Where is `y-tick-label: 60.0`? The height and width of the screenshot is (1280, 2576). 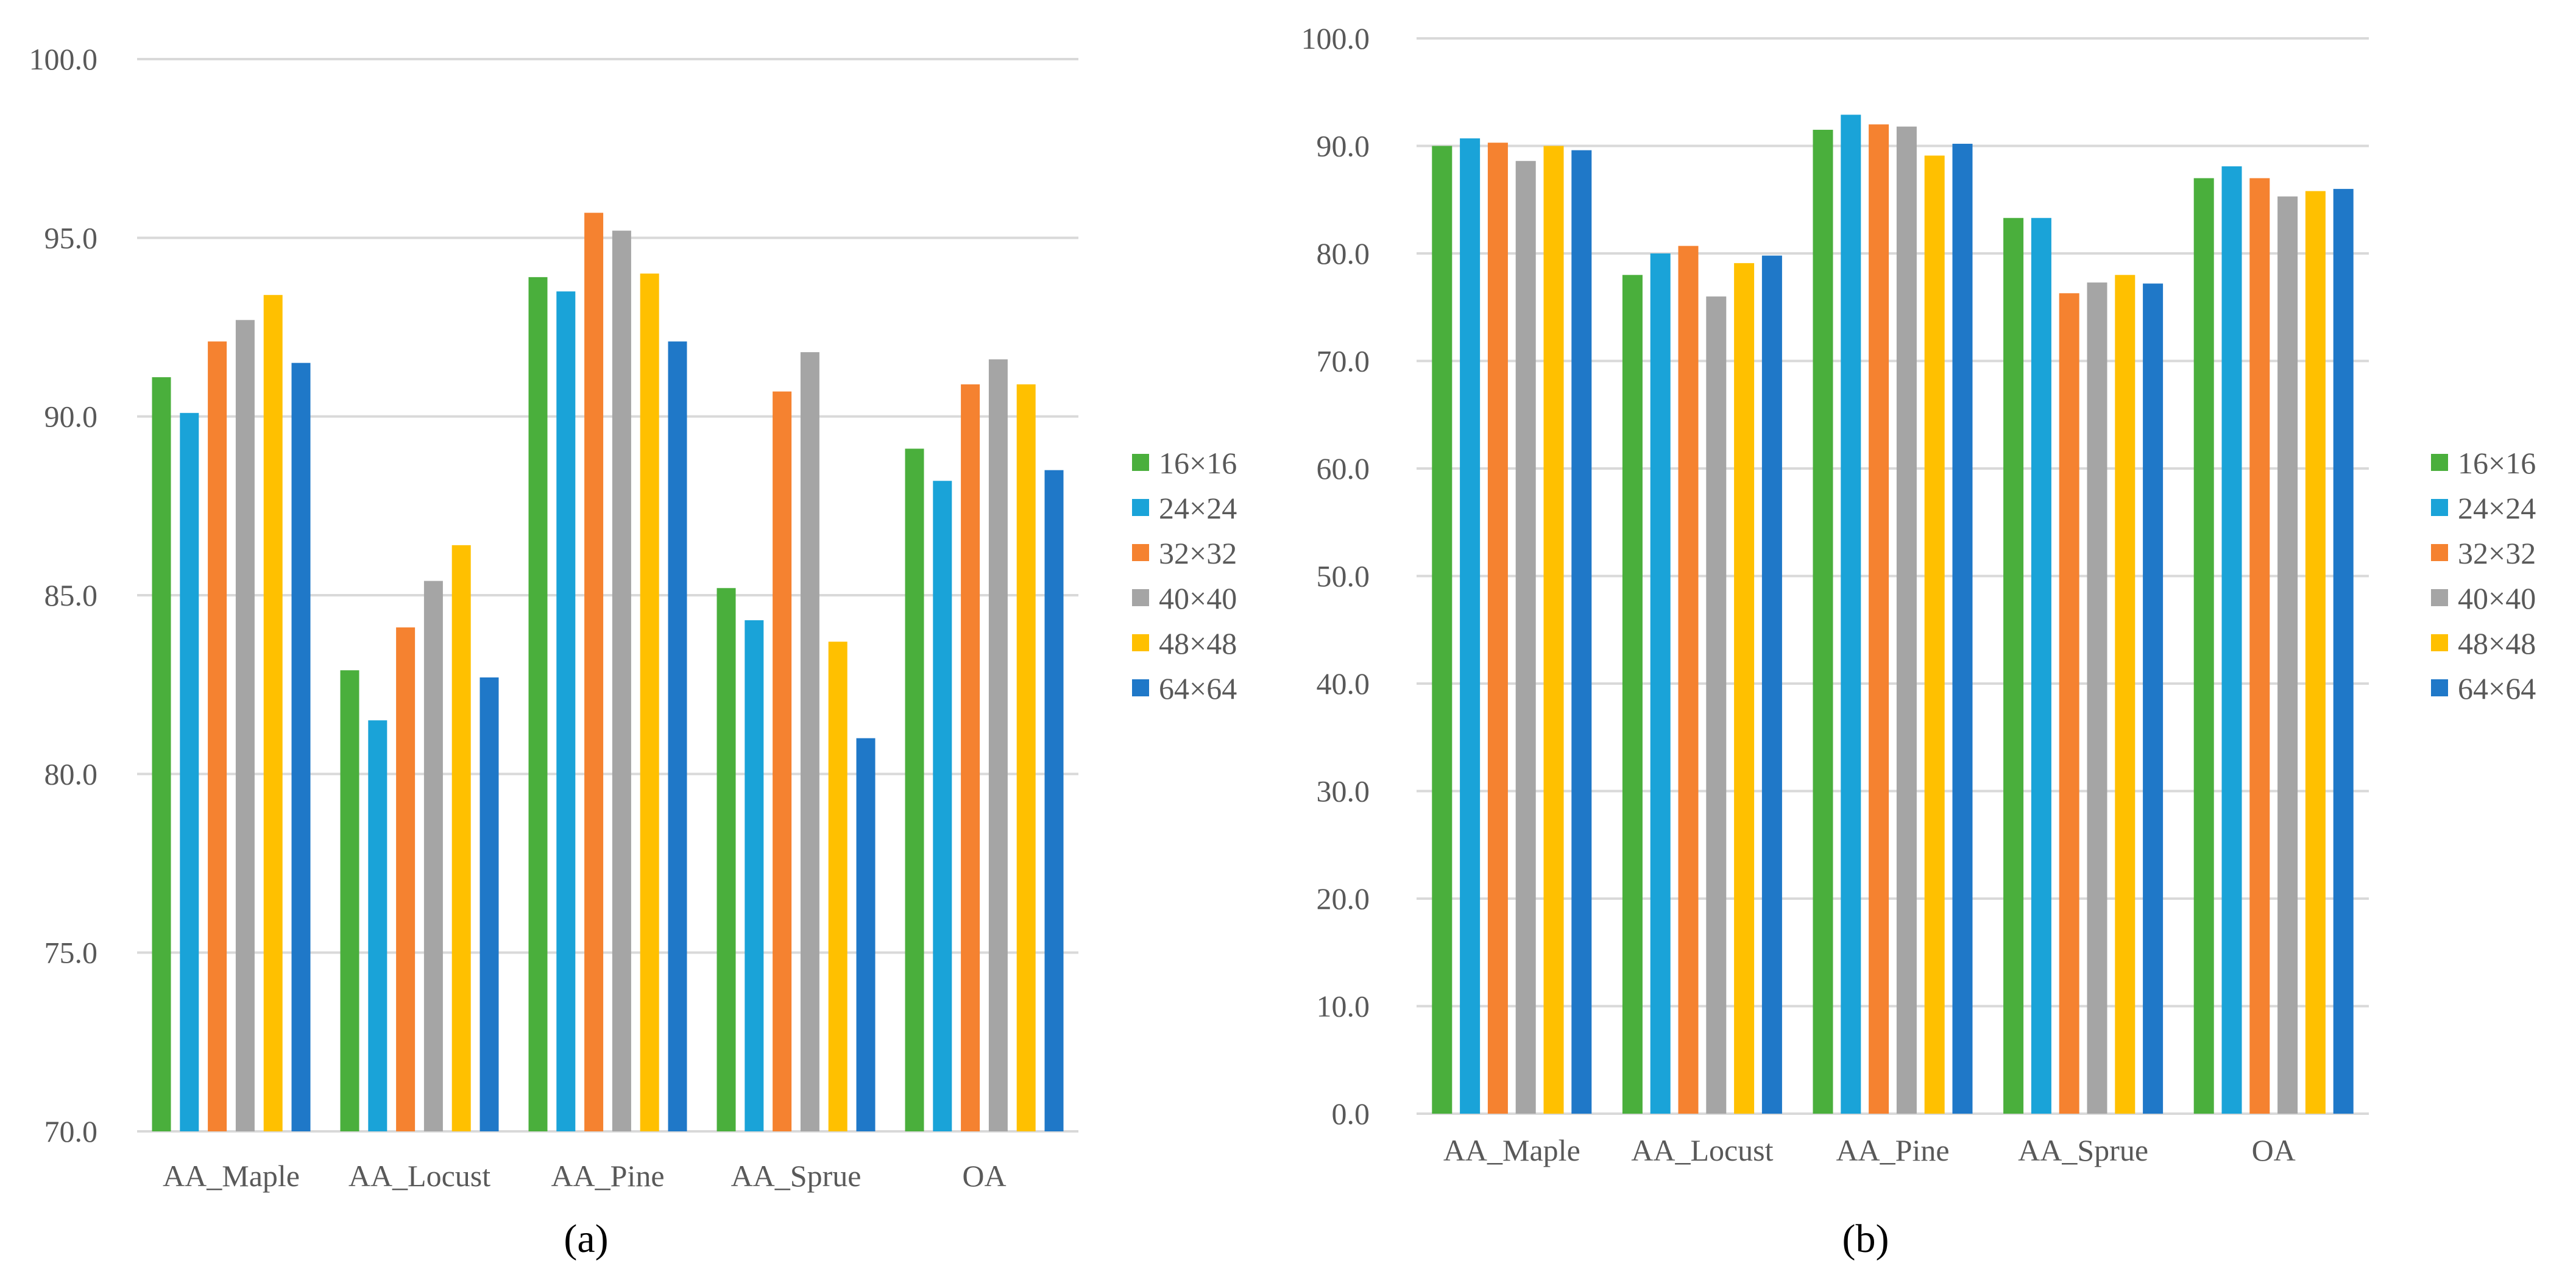 y-tick-label: 60.0 is located at coordinates (1343, 468).